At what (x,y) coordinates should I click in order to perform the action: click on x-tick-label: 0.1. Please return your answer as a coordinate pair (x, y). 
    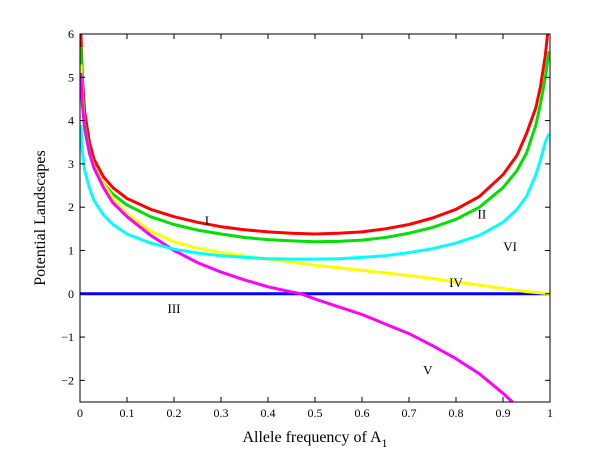
    Looking at the image, I should click on (127, 413).